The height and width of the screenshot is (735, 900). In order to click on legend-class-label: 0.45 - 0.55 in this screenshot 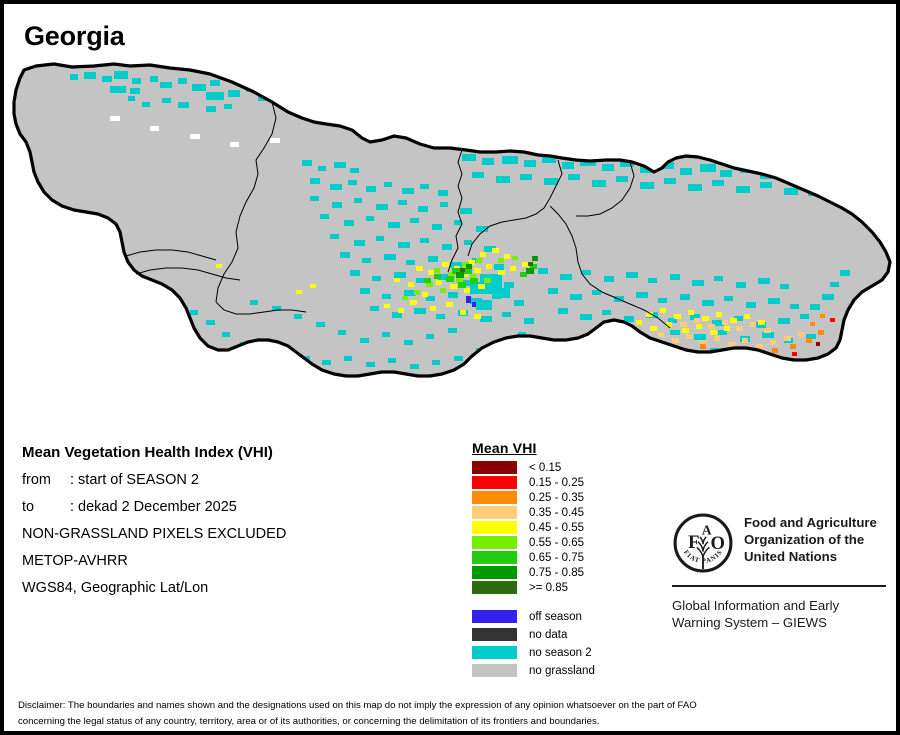, I will do `click(556, 527)`.